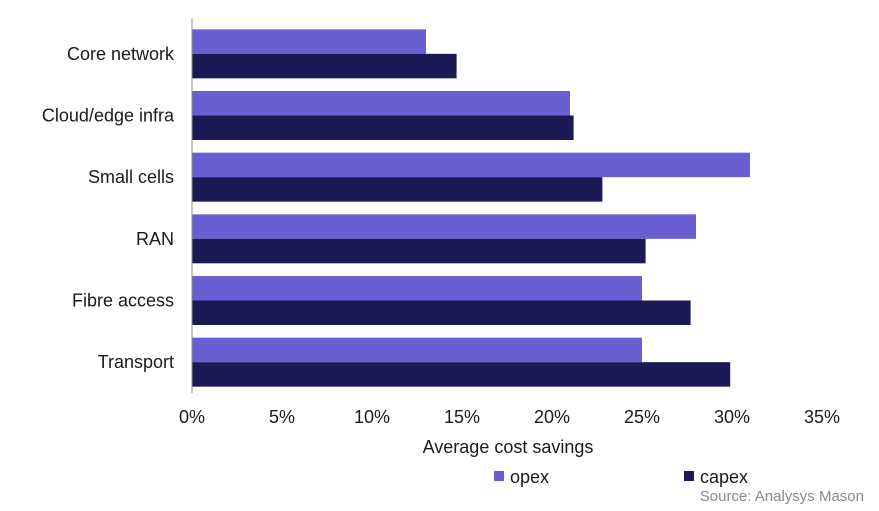 Image resolution: width=879 pixels, height=511 pixels. Describe the element at coordinates (462, 417) in the screenshot. I see `x-tick-label: 15%` at that location.